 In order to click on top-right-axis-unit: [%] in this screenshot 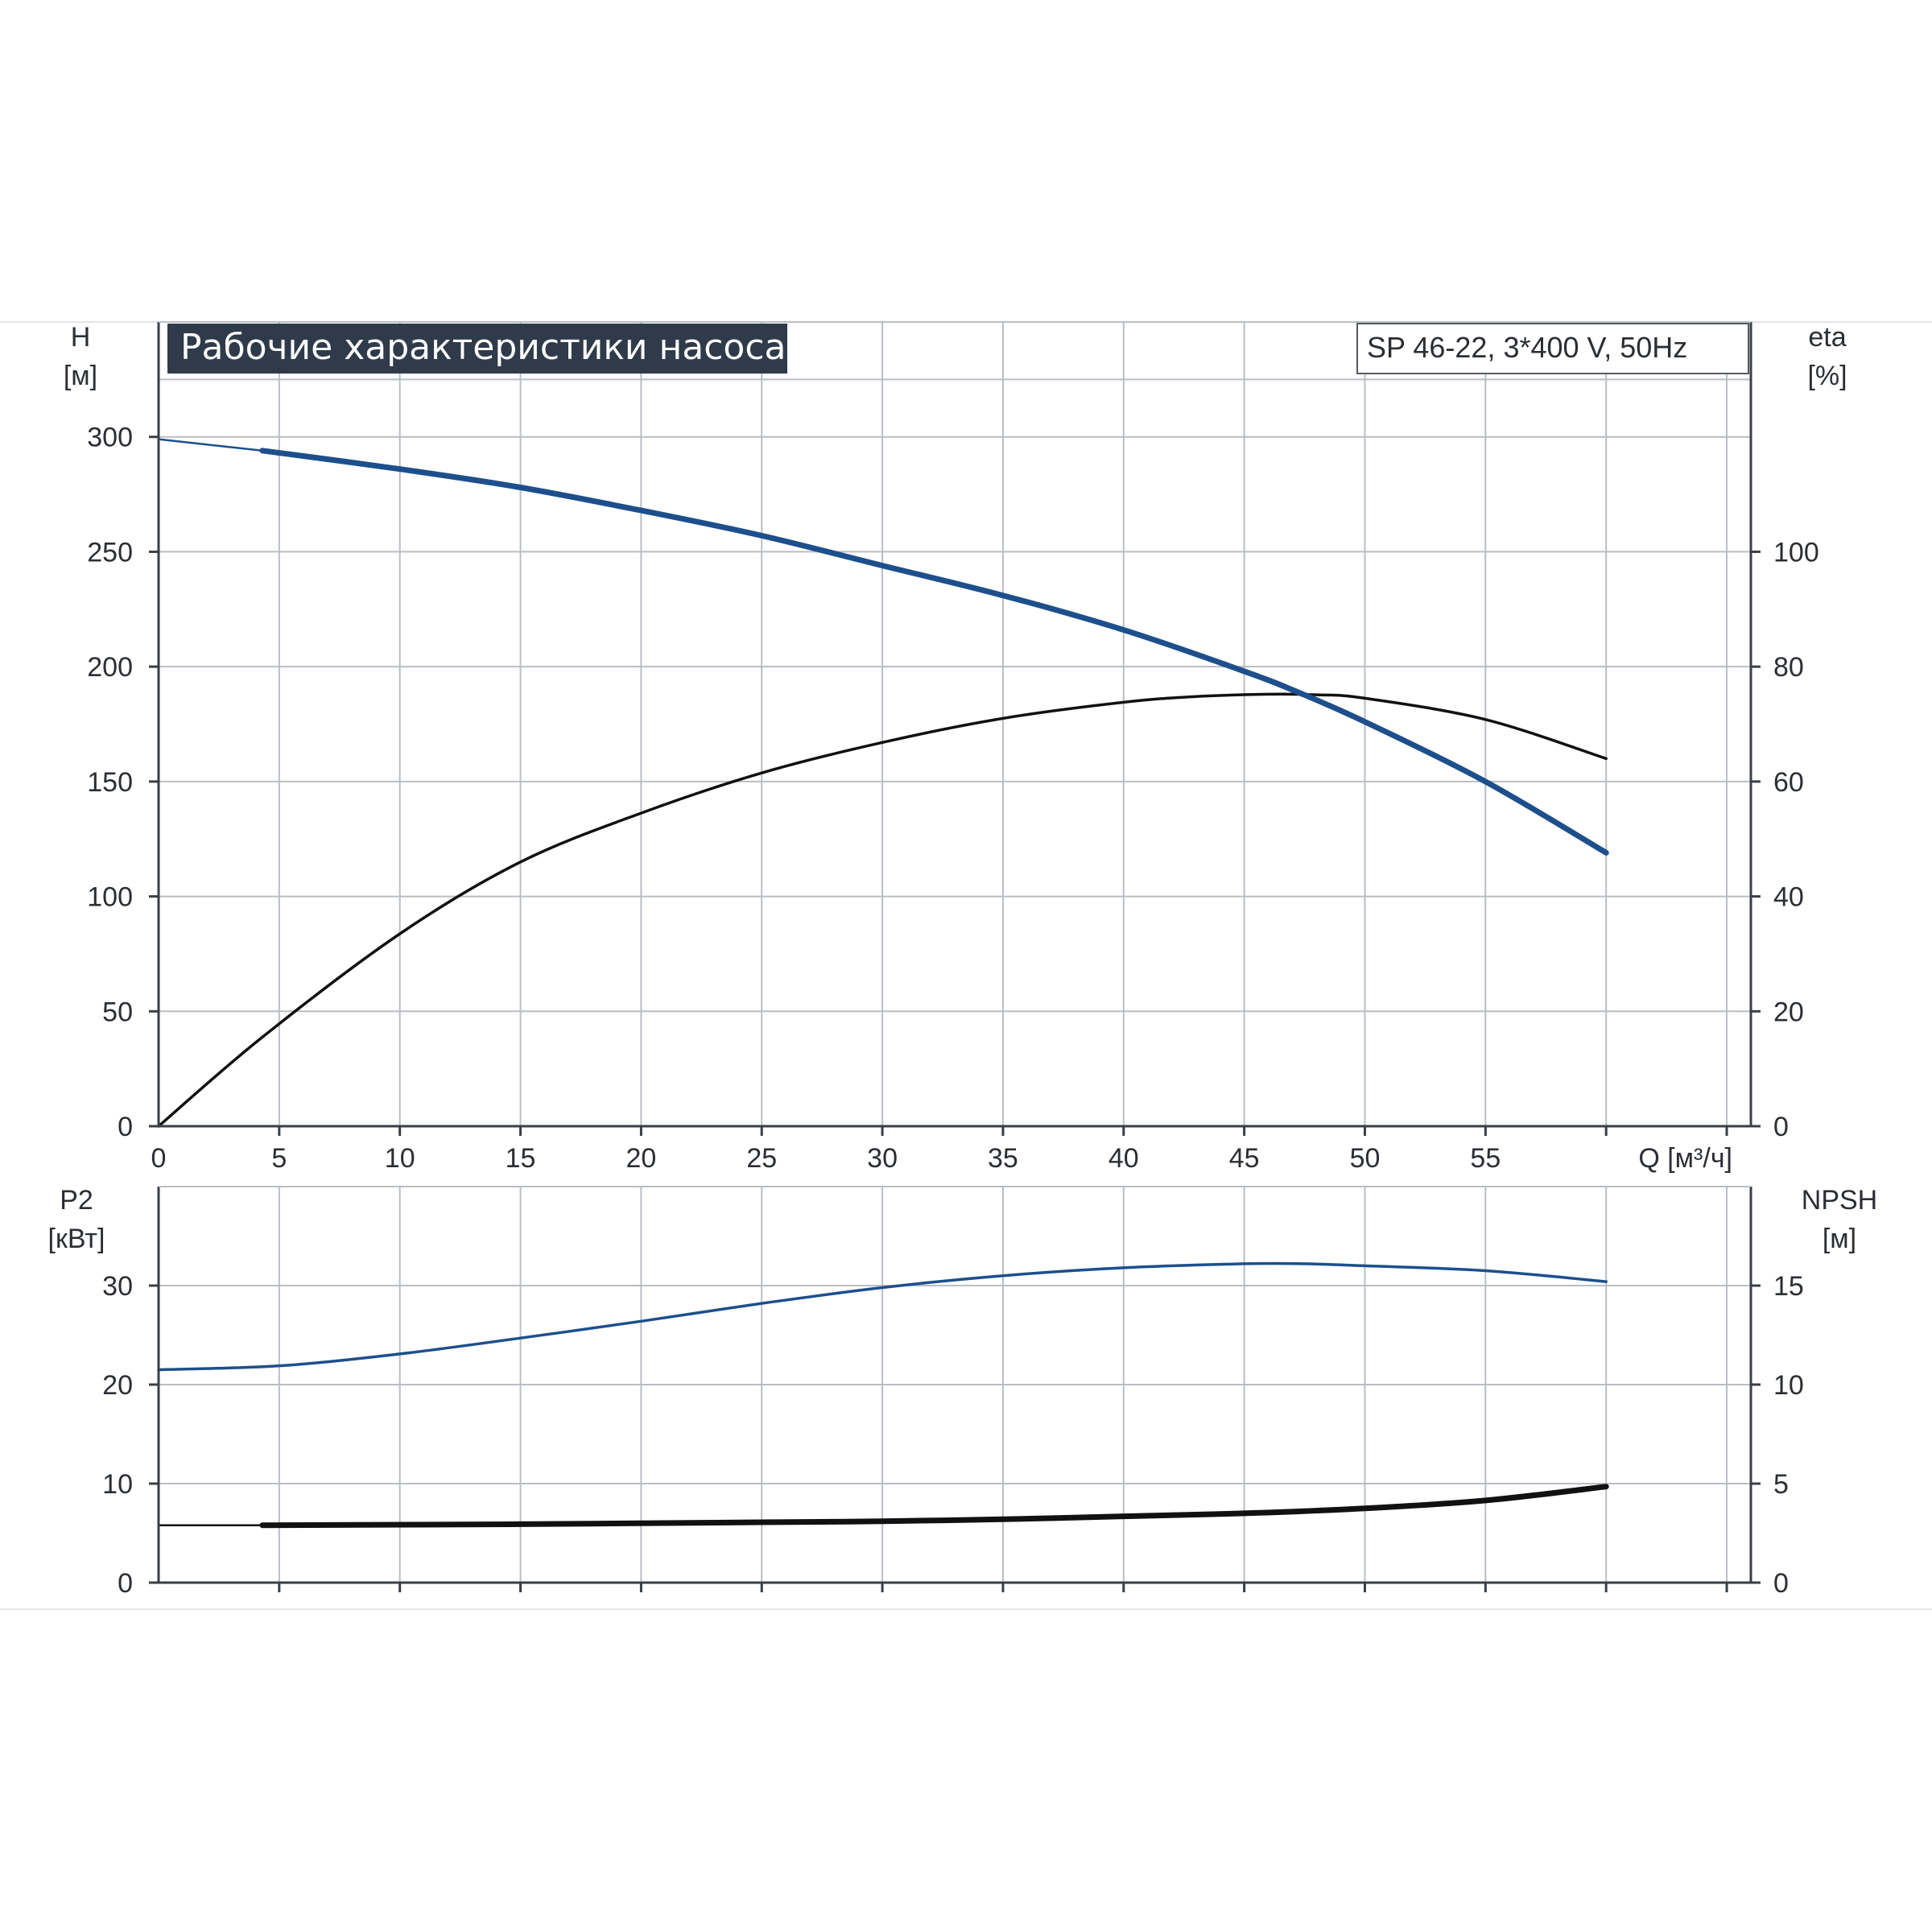, I will do `click(1827, 376)`.